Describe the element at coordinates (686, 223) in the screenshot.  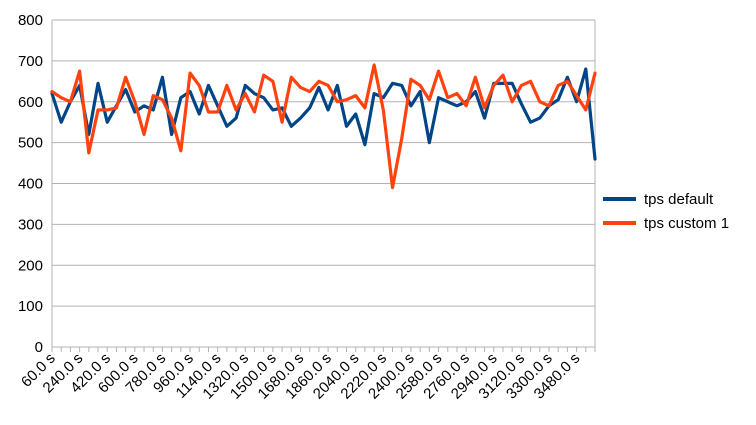
I see `legend-label: tps custom 1` at that location.